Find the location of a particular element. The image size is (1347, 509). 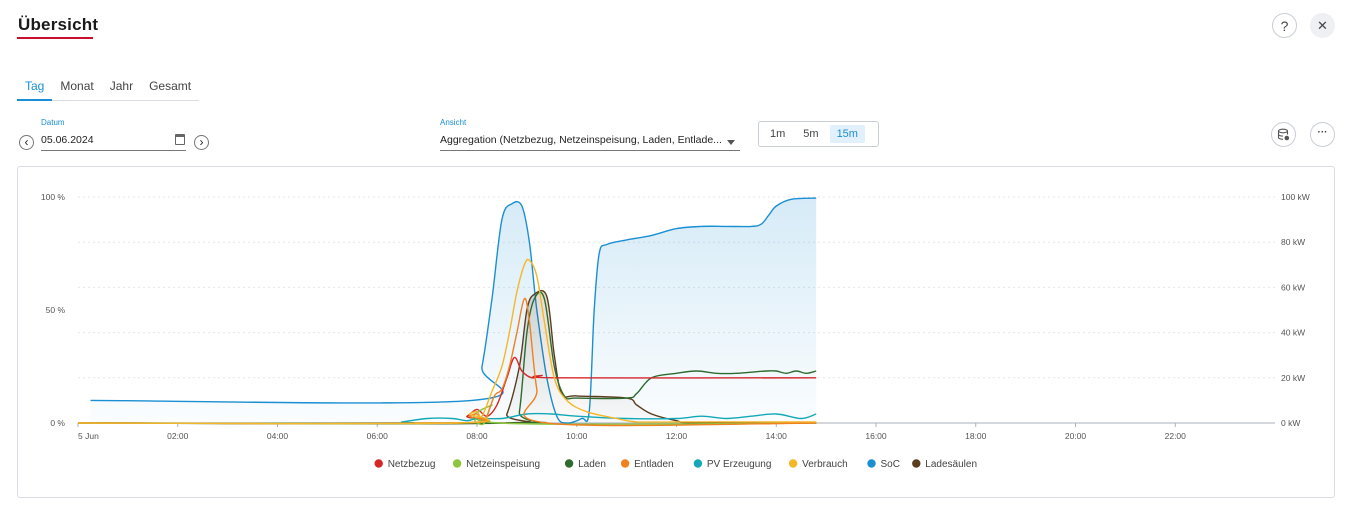

legend-item: PV Erzeugung is located at coordinates (739, 464).